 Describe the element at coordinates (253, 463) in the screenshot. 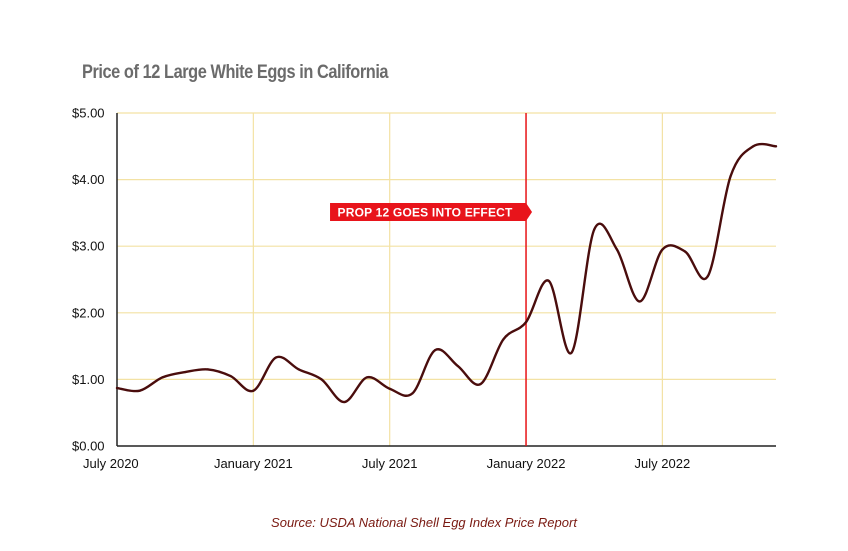

I see `x-tick-label: January 2021` at that location.